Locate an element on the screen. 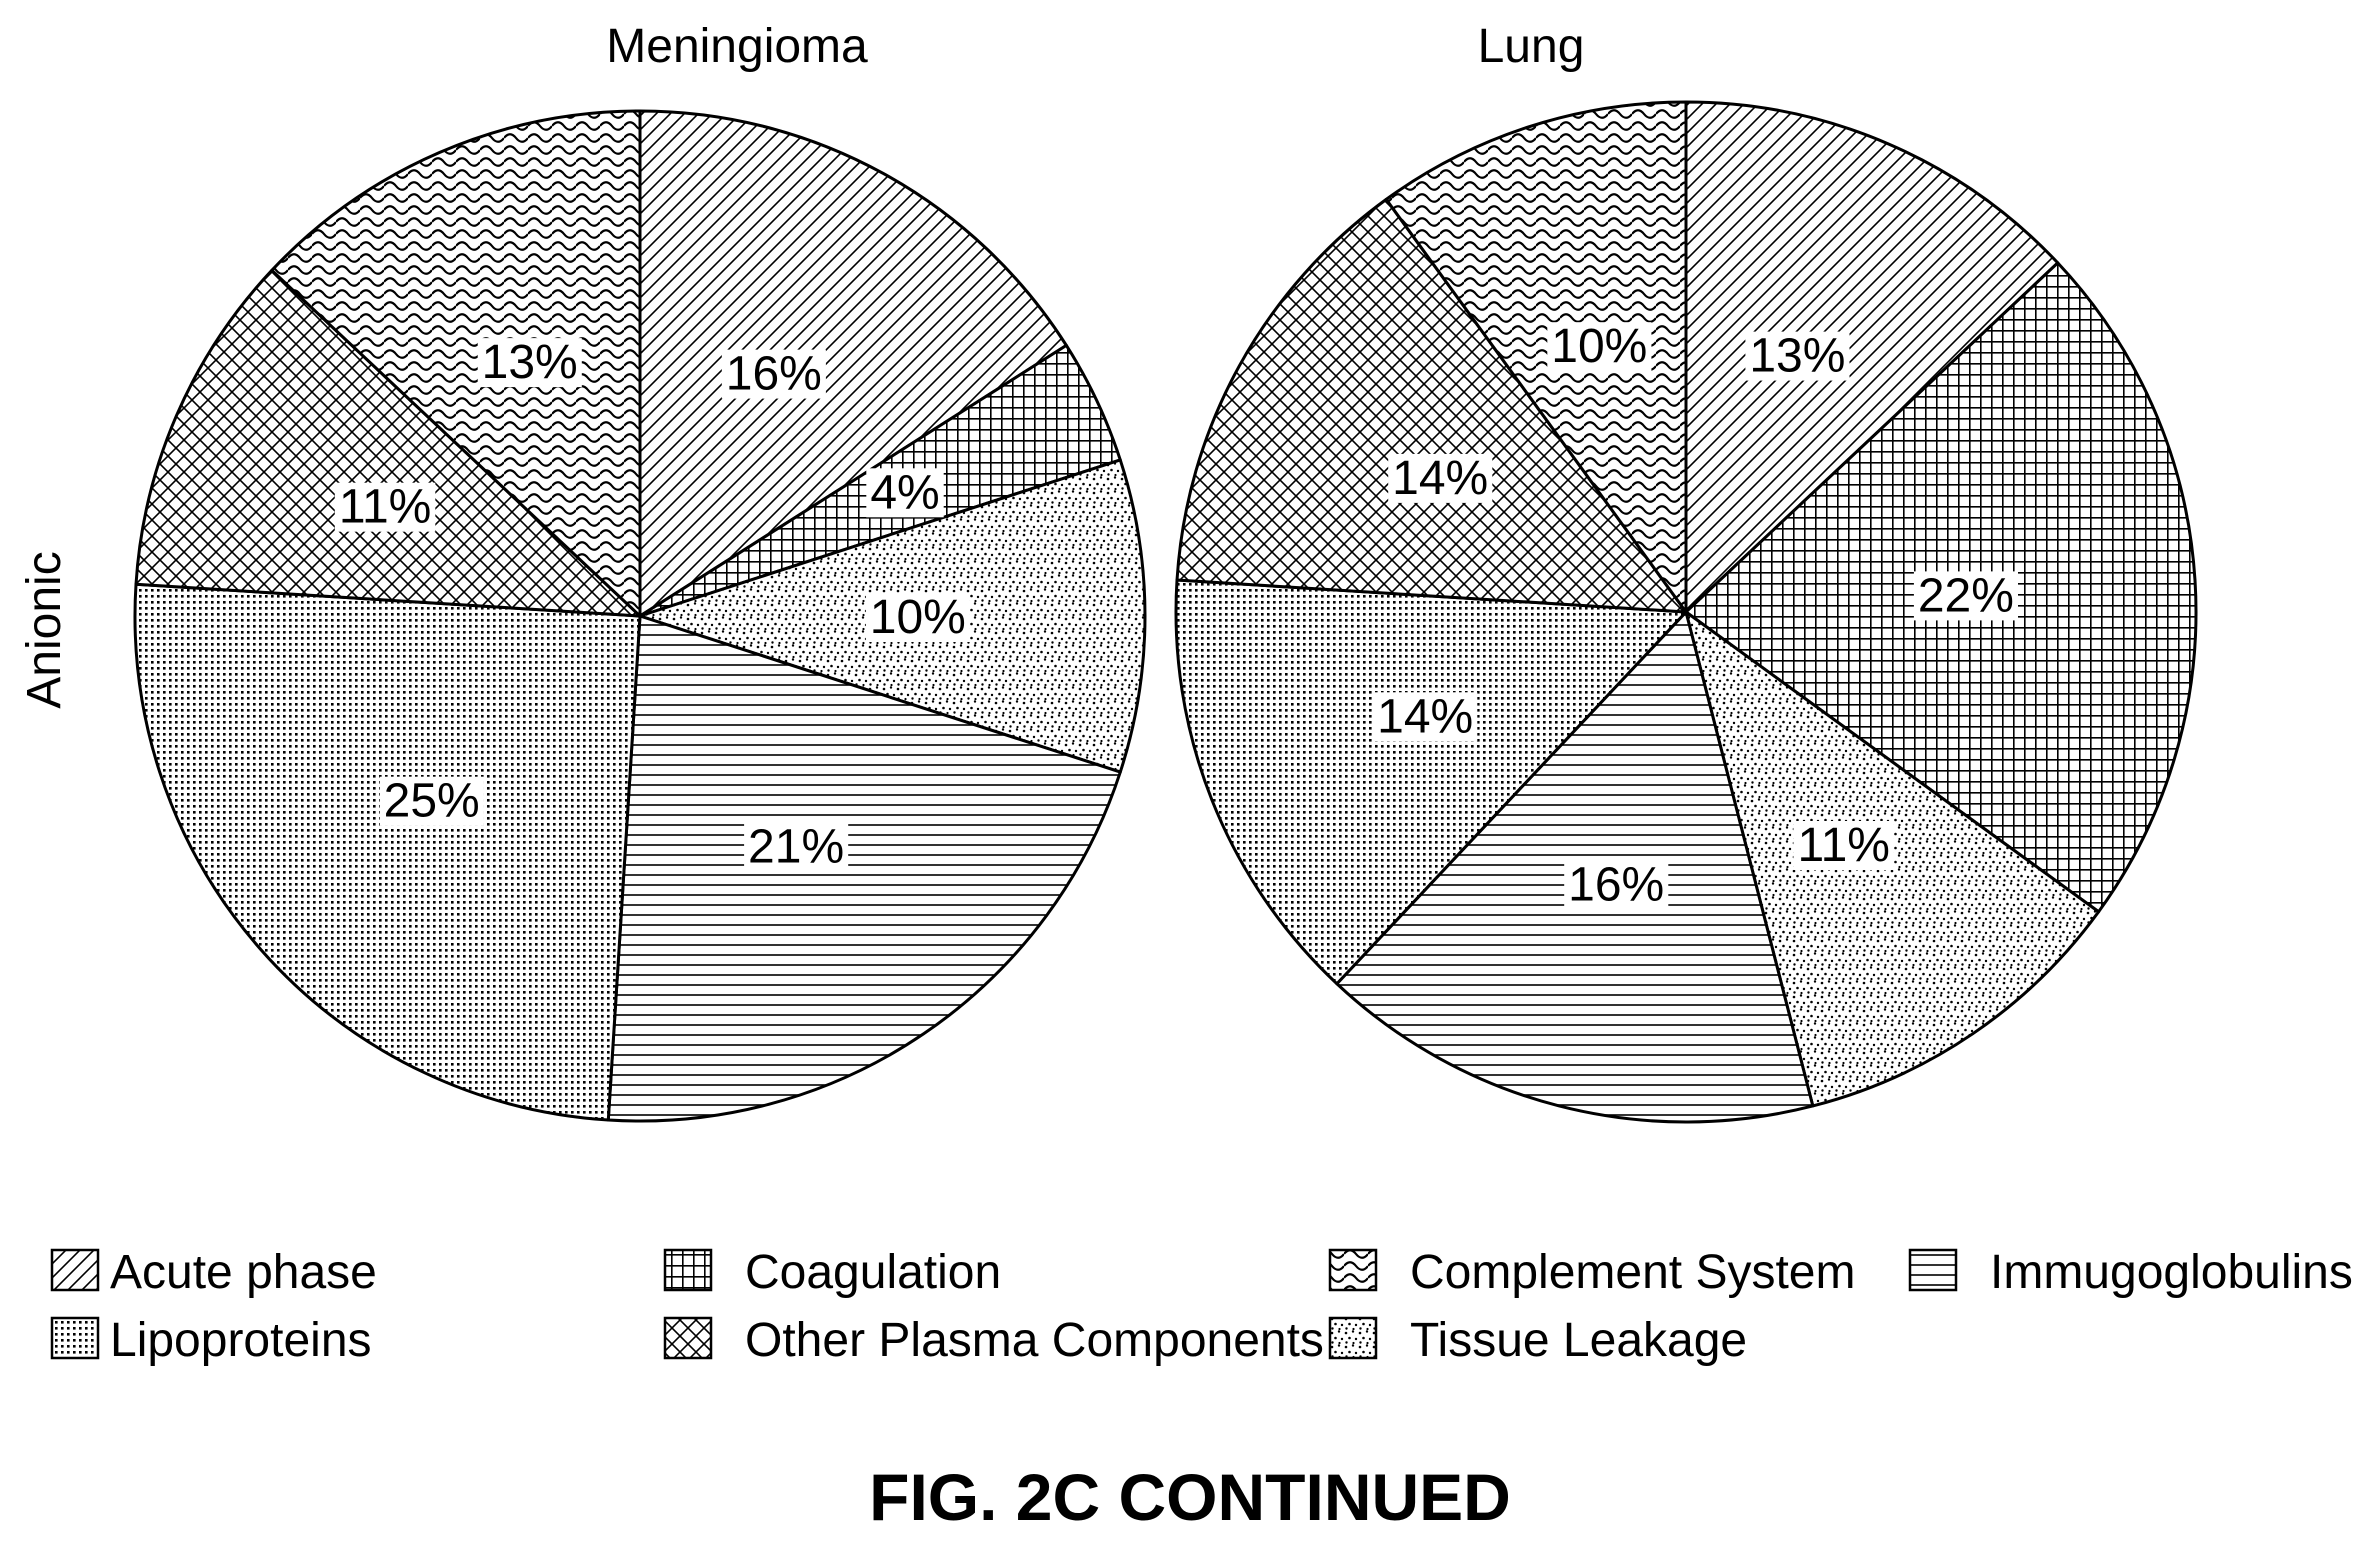 The height and width of the screenshot is (1546, 2371). legend-item-other-plasma-components: Other Plasma Components is located at coordinates (994, 1340).